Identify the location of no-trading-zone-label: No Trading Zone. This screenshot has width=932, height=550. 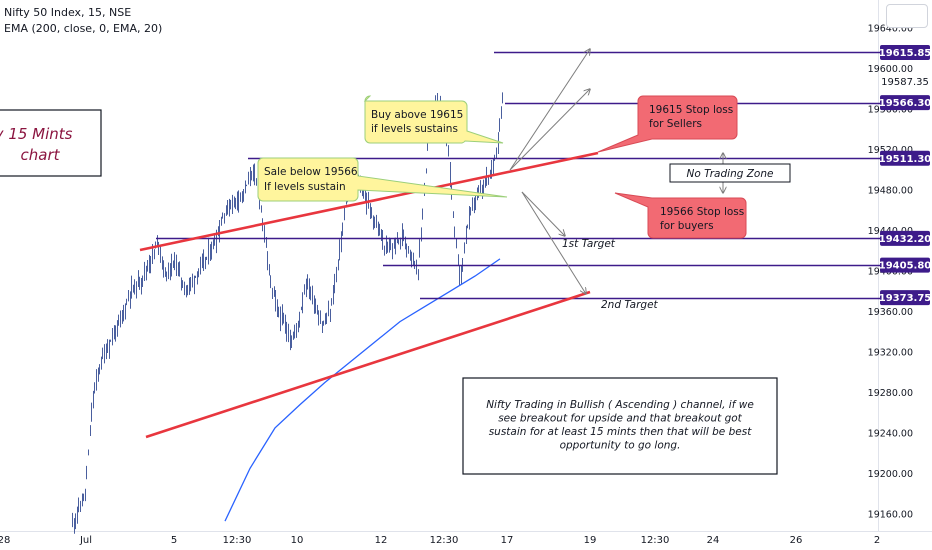
(730, 174).